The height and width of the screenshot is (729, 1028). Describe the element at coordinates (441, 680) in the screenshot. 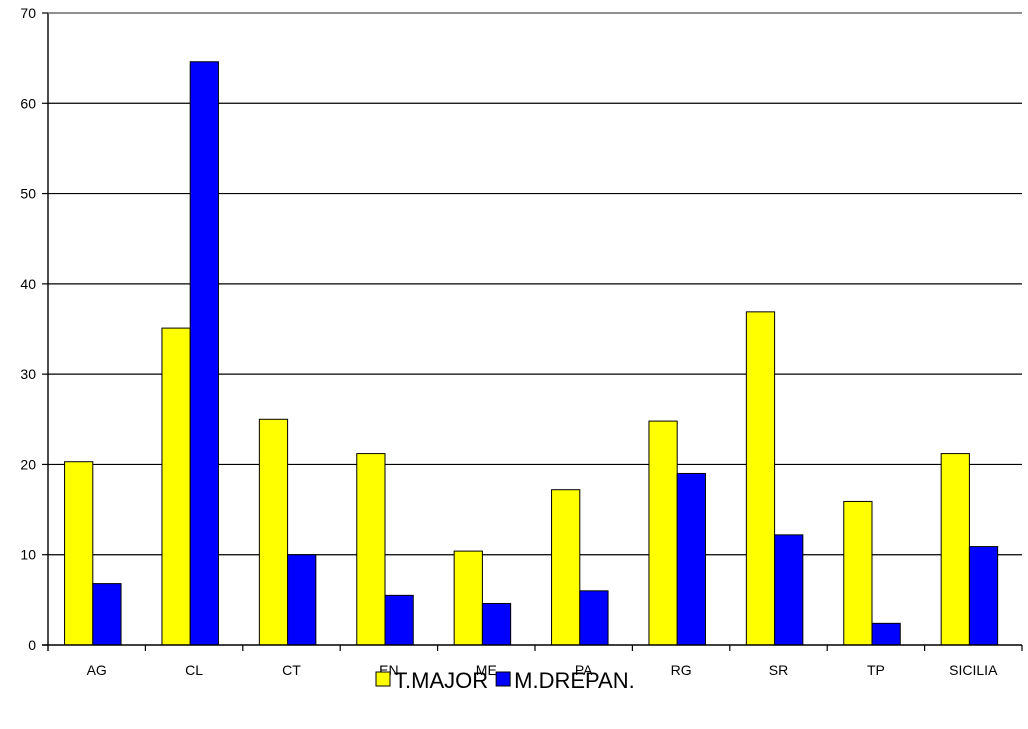

I see `legend-label: T.MAJOR` at that location.